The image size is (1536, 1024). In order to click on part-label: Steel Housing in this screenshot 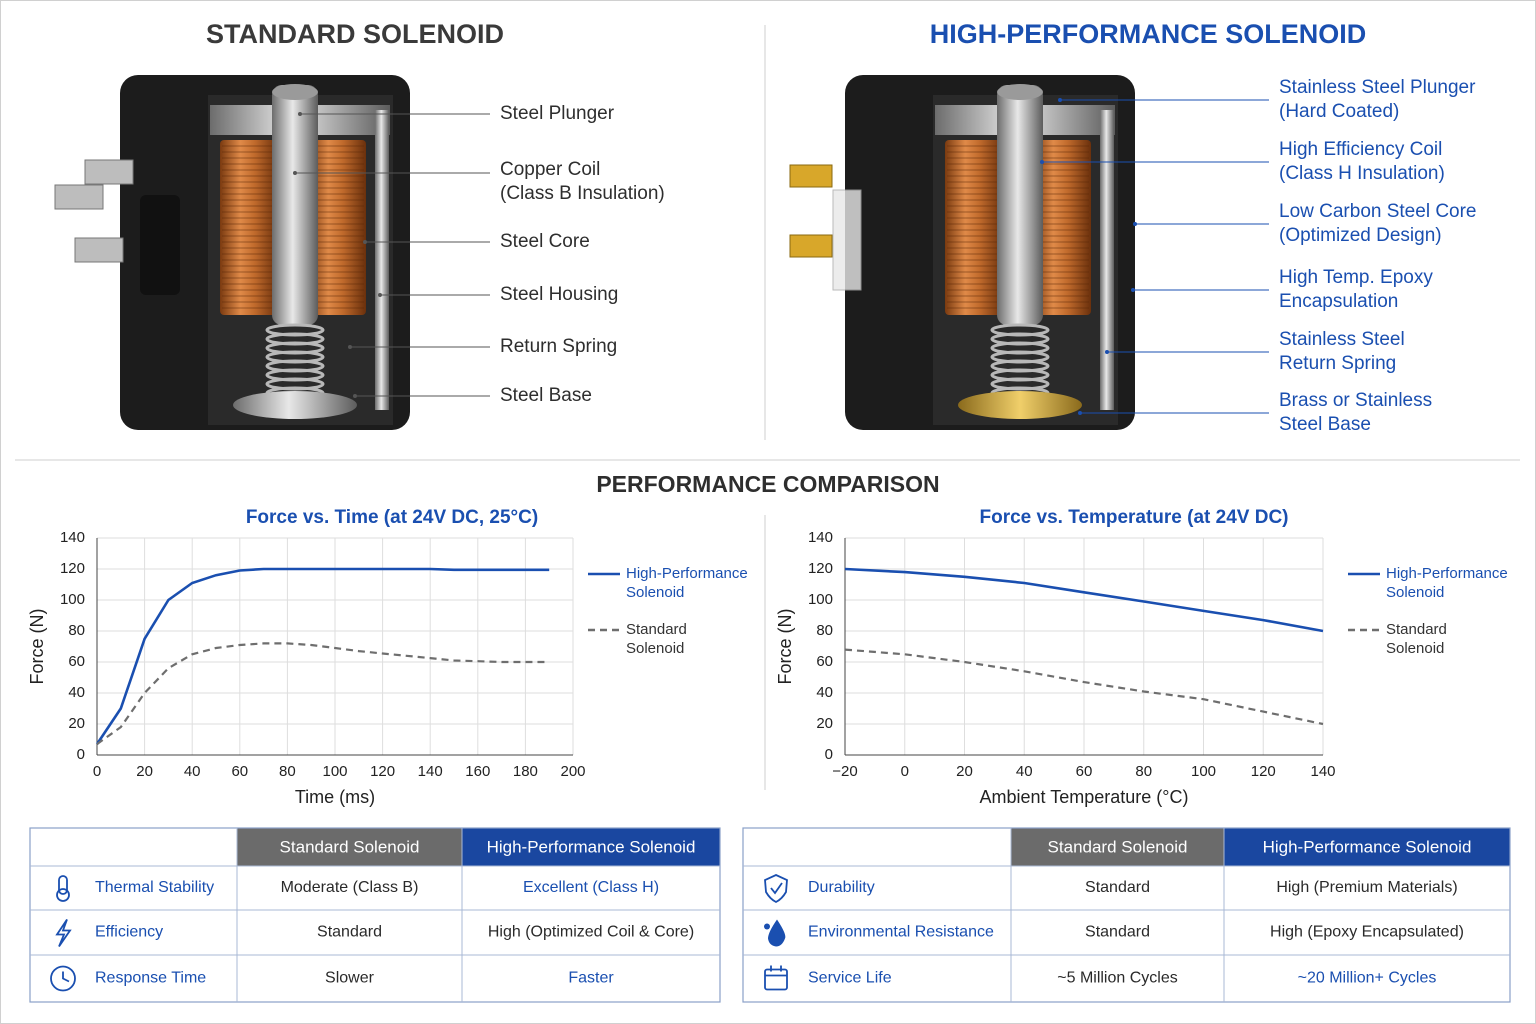, I will do `click(559, 294)`.